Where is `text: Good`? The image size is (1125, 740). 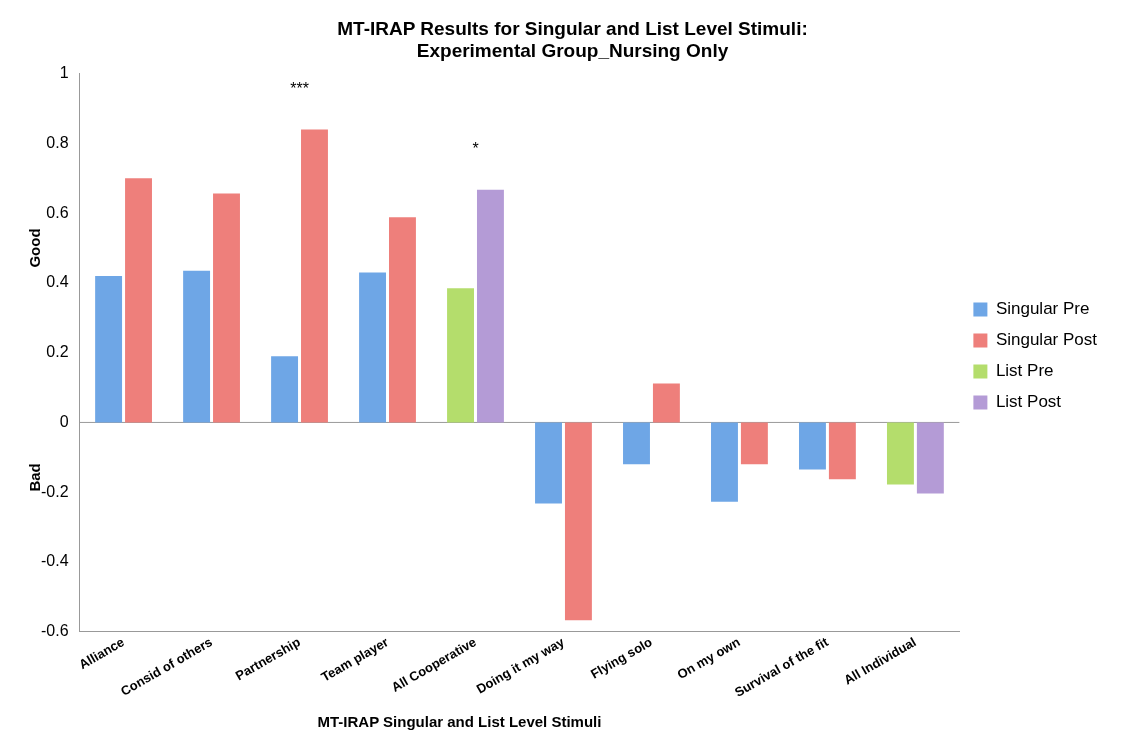 text: Good is located at coordinates (35, 248).